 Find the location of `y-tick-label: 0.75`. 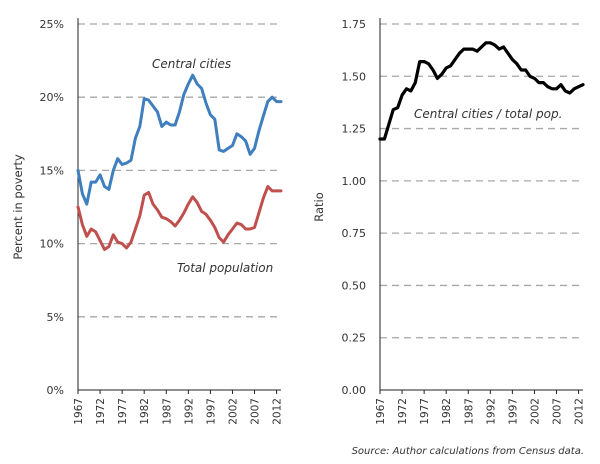

y-tick-label: 0.75 is located at coordinates (354, 233).